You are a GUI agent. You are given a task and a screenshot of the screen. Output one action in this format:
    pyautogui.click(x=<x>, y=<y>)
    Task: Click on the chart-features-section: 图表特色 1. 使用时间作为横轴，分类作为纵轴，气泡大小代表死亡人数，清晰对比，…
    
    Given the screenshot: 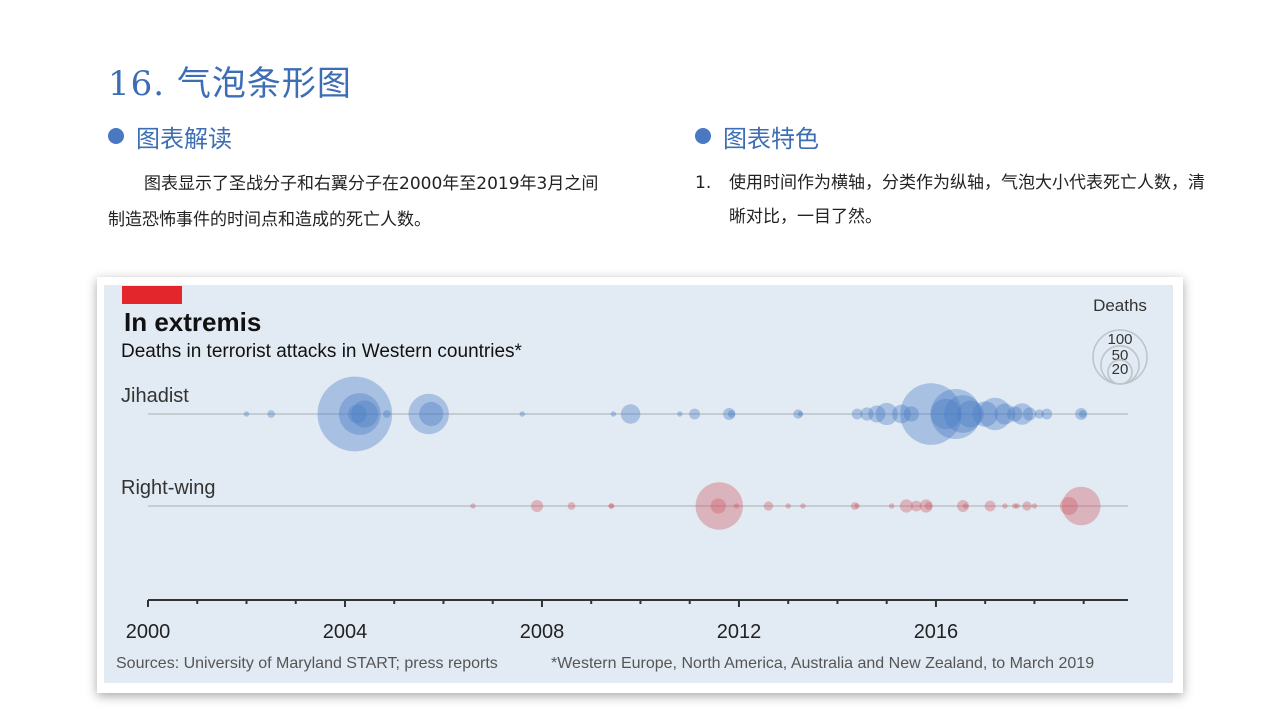 What is the action you would take?
    pyautogui.click(x=955, y=176)
    